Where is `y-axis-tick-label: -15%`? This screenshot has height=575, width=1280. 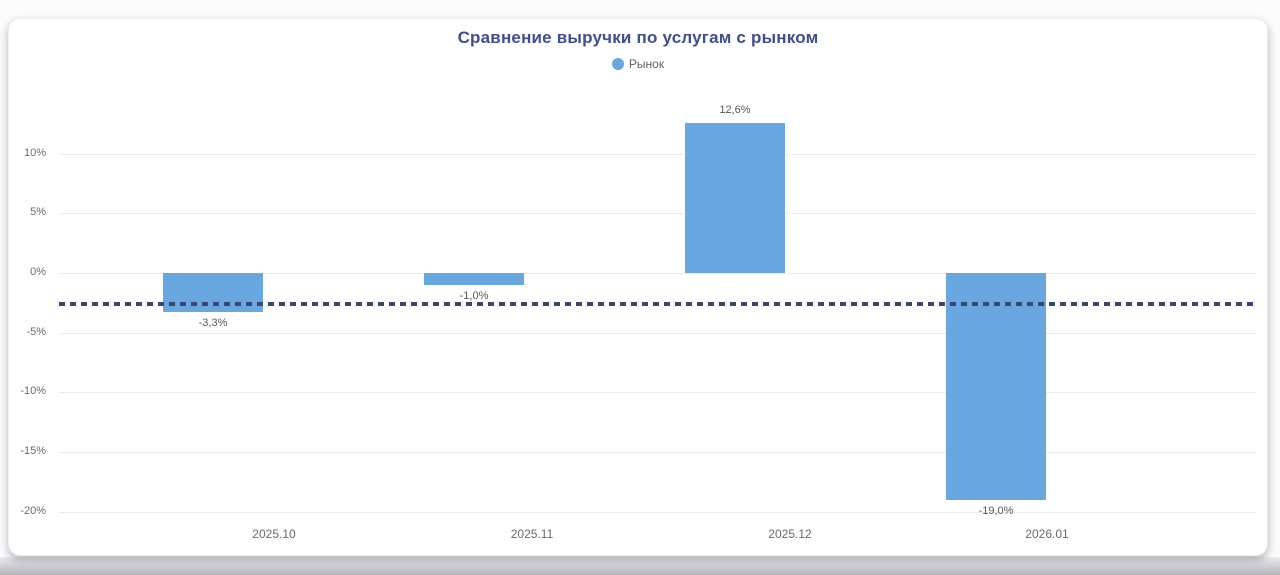
y-axis-tick-label: -15% is located at coordinates (33, 450).